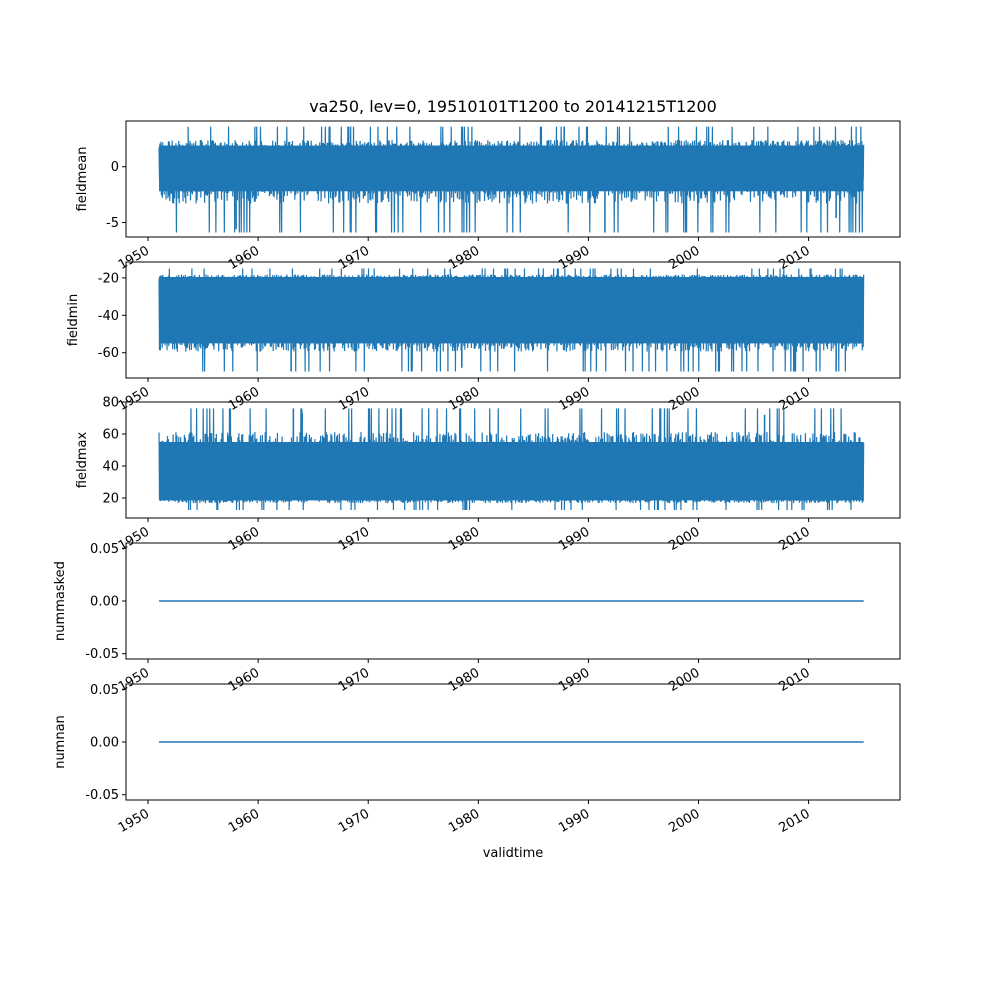  I want to click on y-tick-label-fieldmean-0: -5, so click(112, 223).